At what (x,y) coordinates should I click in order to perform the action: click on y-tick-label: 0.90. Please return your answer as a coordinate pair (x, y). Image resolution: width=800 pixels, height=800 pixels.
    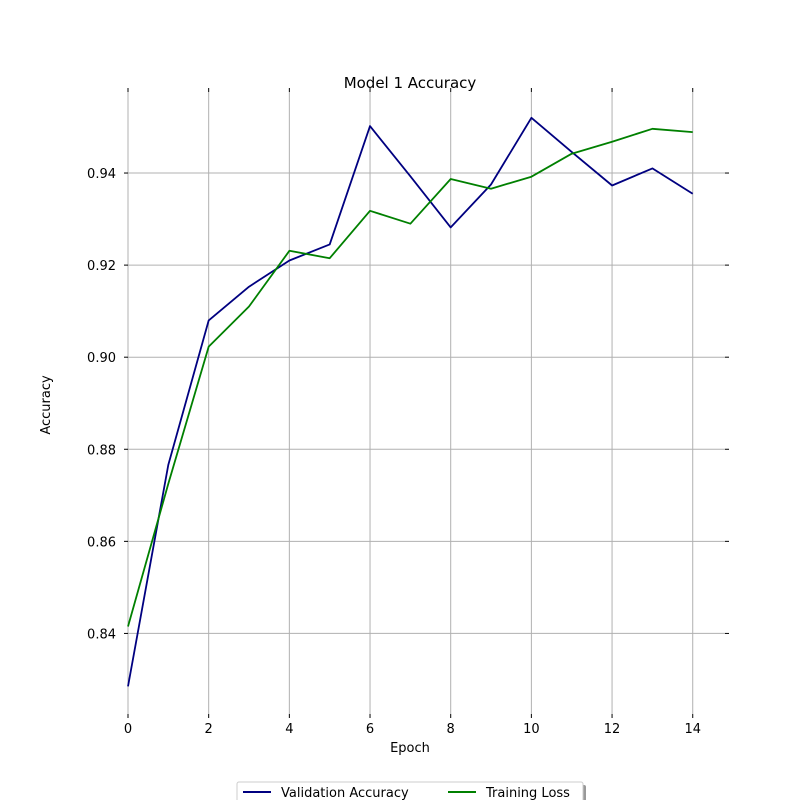
    Looking at the image, I should click on (101, 358).